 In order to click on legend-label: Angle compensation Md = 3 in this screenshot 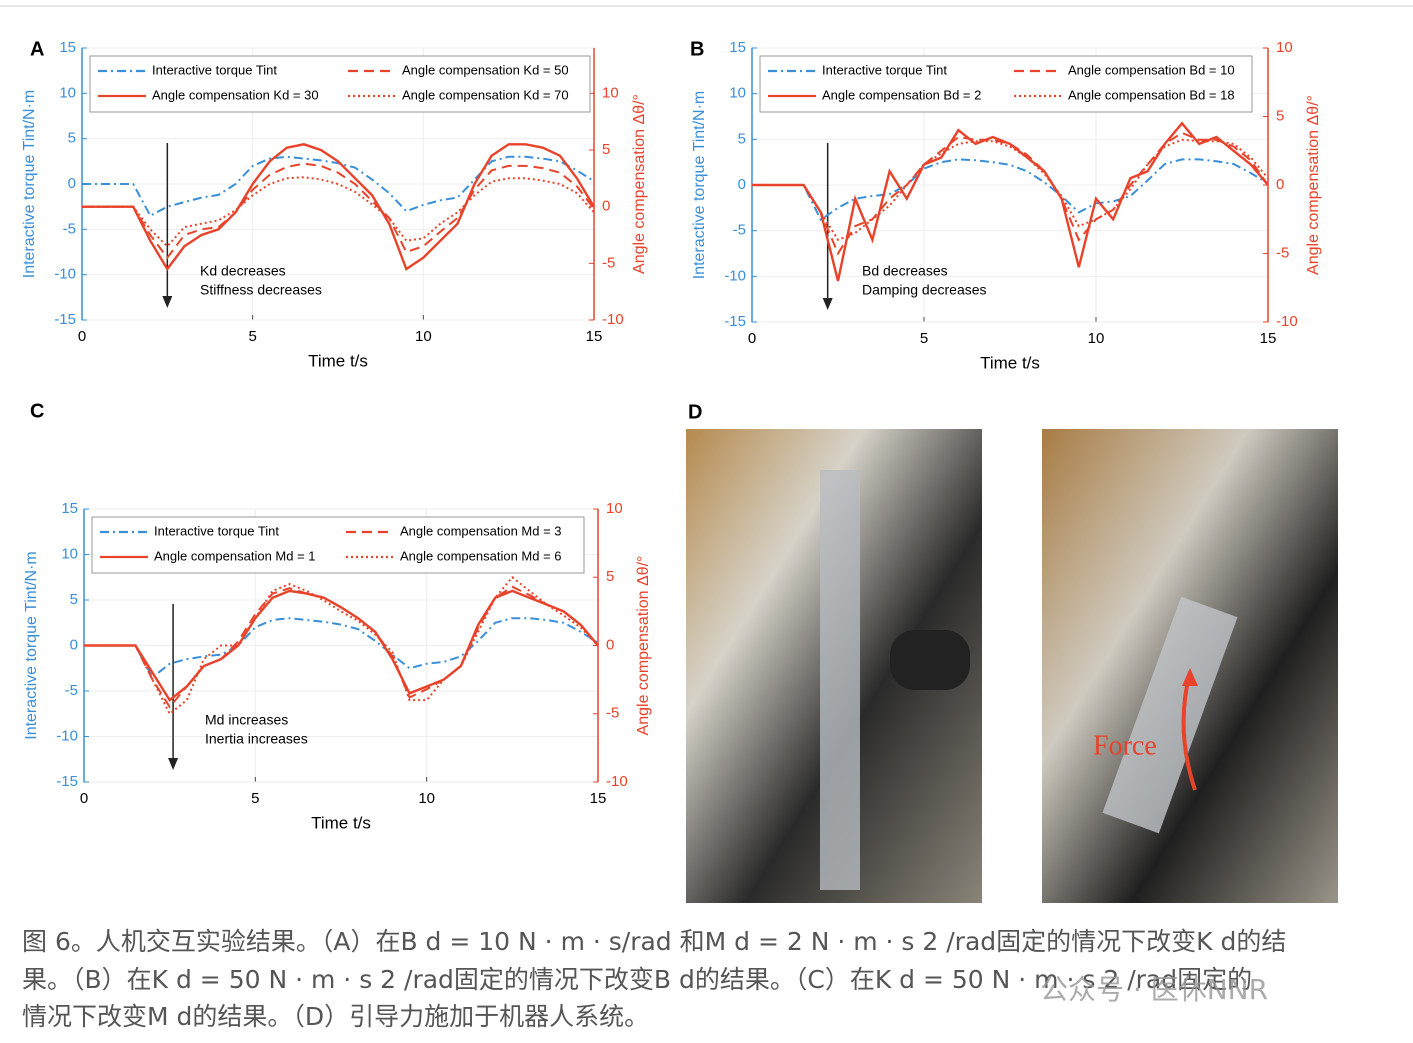, I will do `click(481, 530)`.